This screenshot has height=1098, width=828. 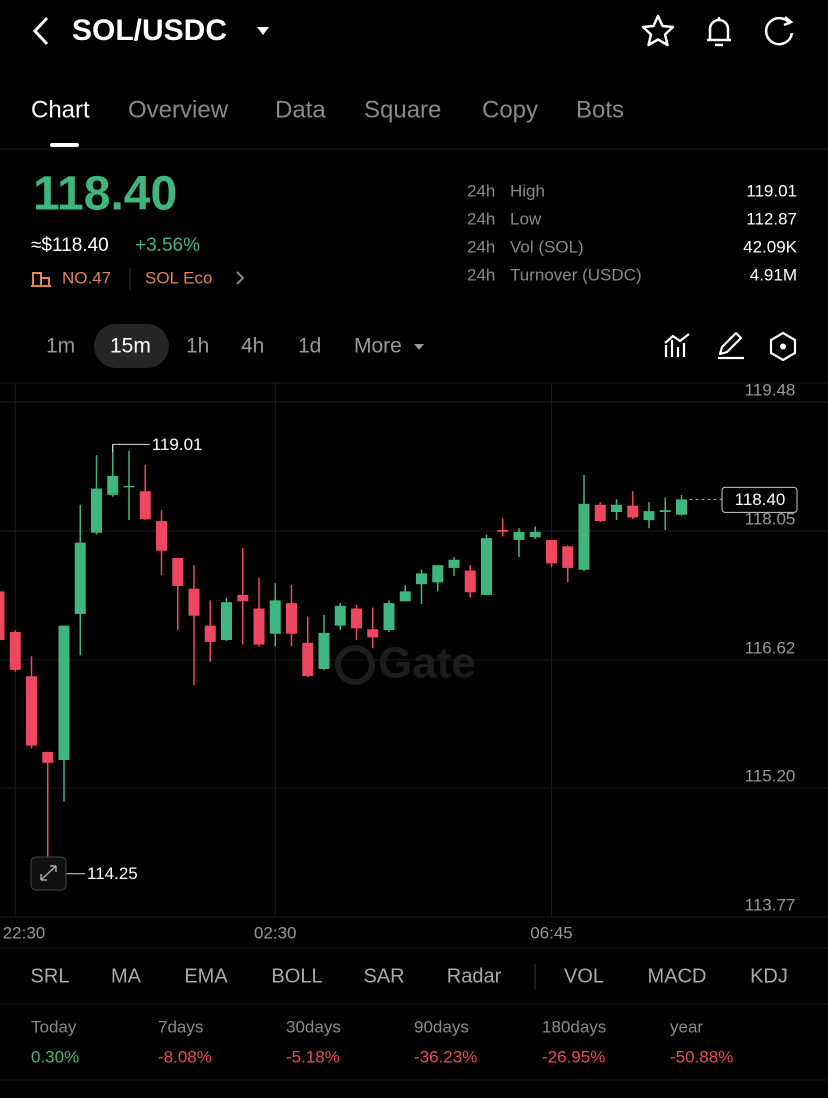 I want to click on interval: 1h, so click(x=197, y=346).